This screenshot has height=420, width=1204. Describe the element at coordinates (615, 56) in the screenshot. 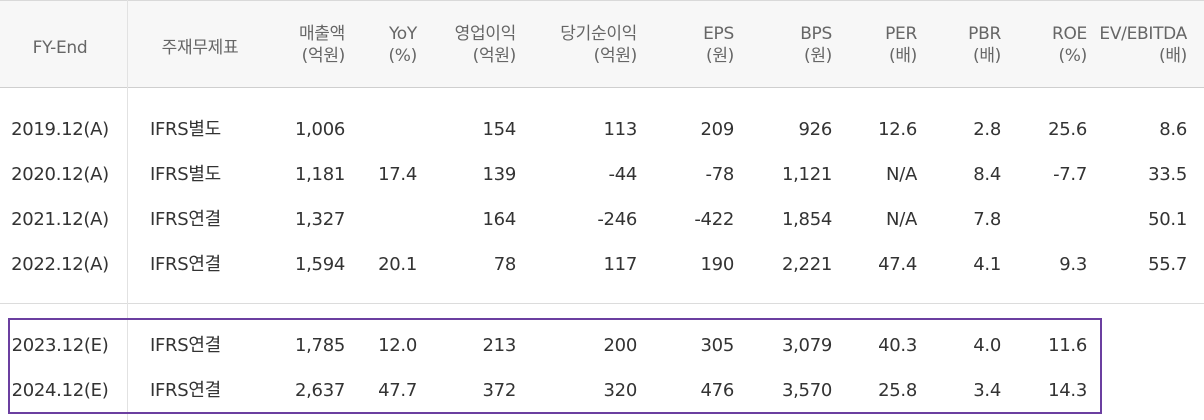

I see `header-net-unit: (억원)` at that location.